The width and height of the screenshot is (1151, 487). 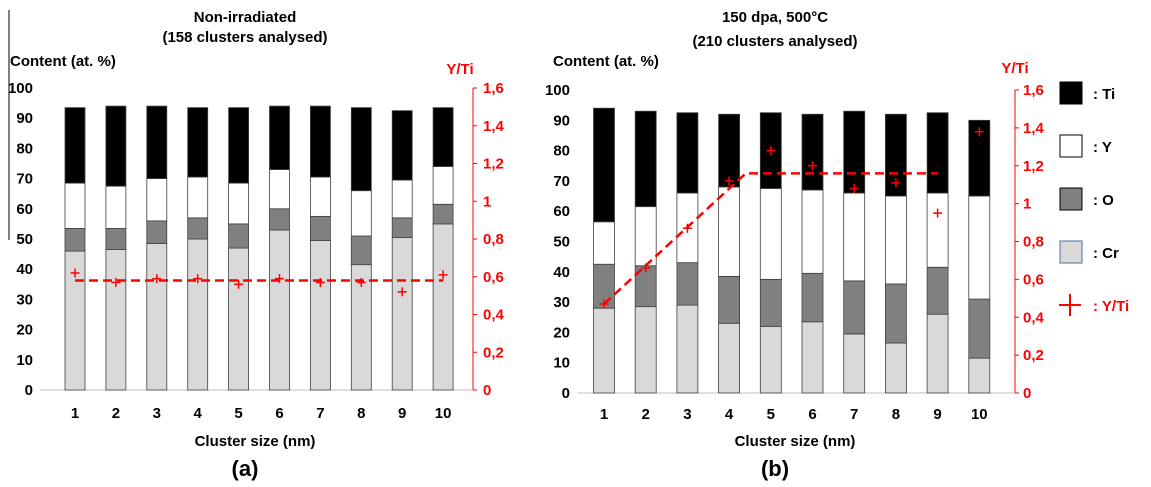 What do you see at coordinates (487, 201) in the screenshot?
I see `chart-a-y2tick-label: 1` at bounding box center [487, 201].